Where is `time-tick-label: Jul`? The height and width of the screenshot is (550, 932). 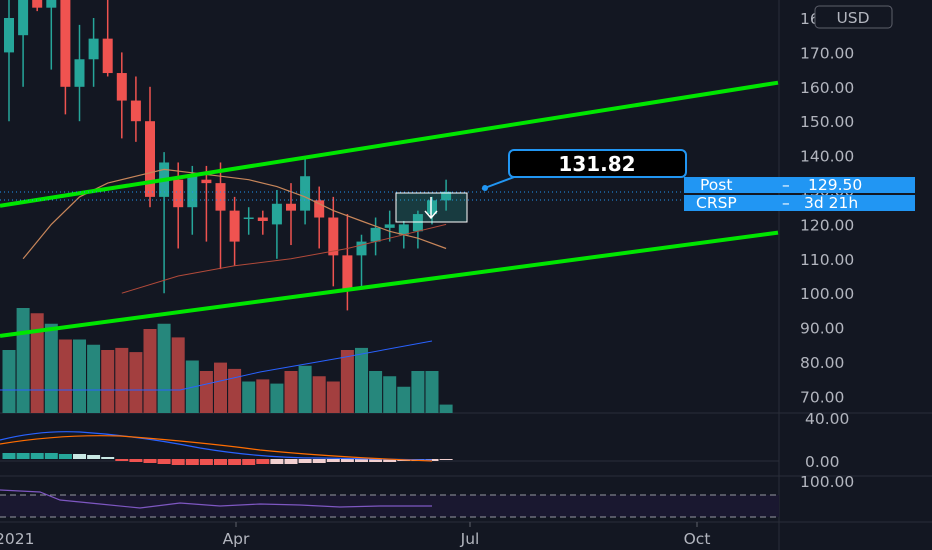 time-tick-label: Jul is located at coordinates (470, 539).